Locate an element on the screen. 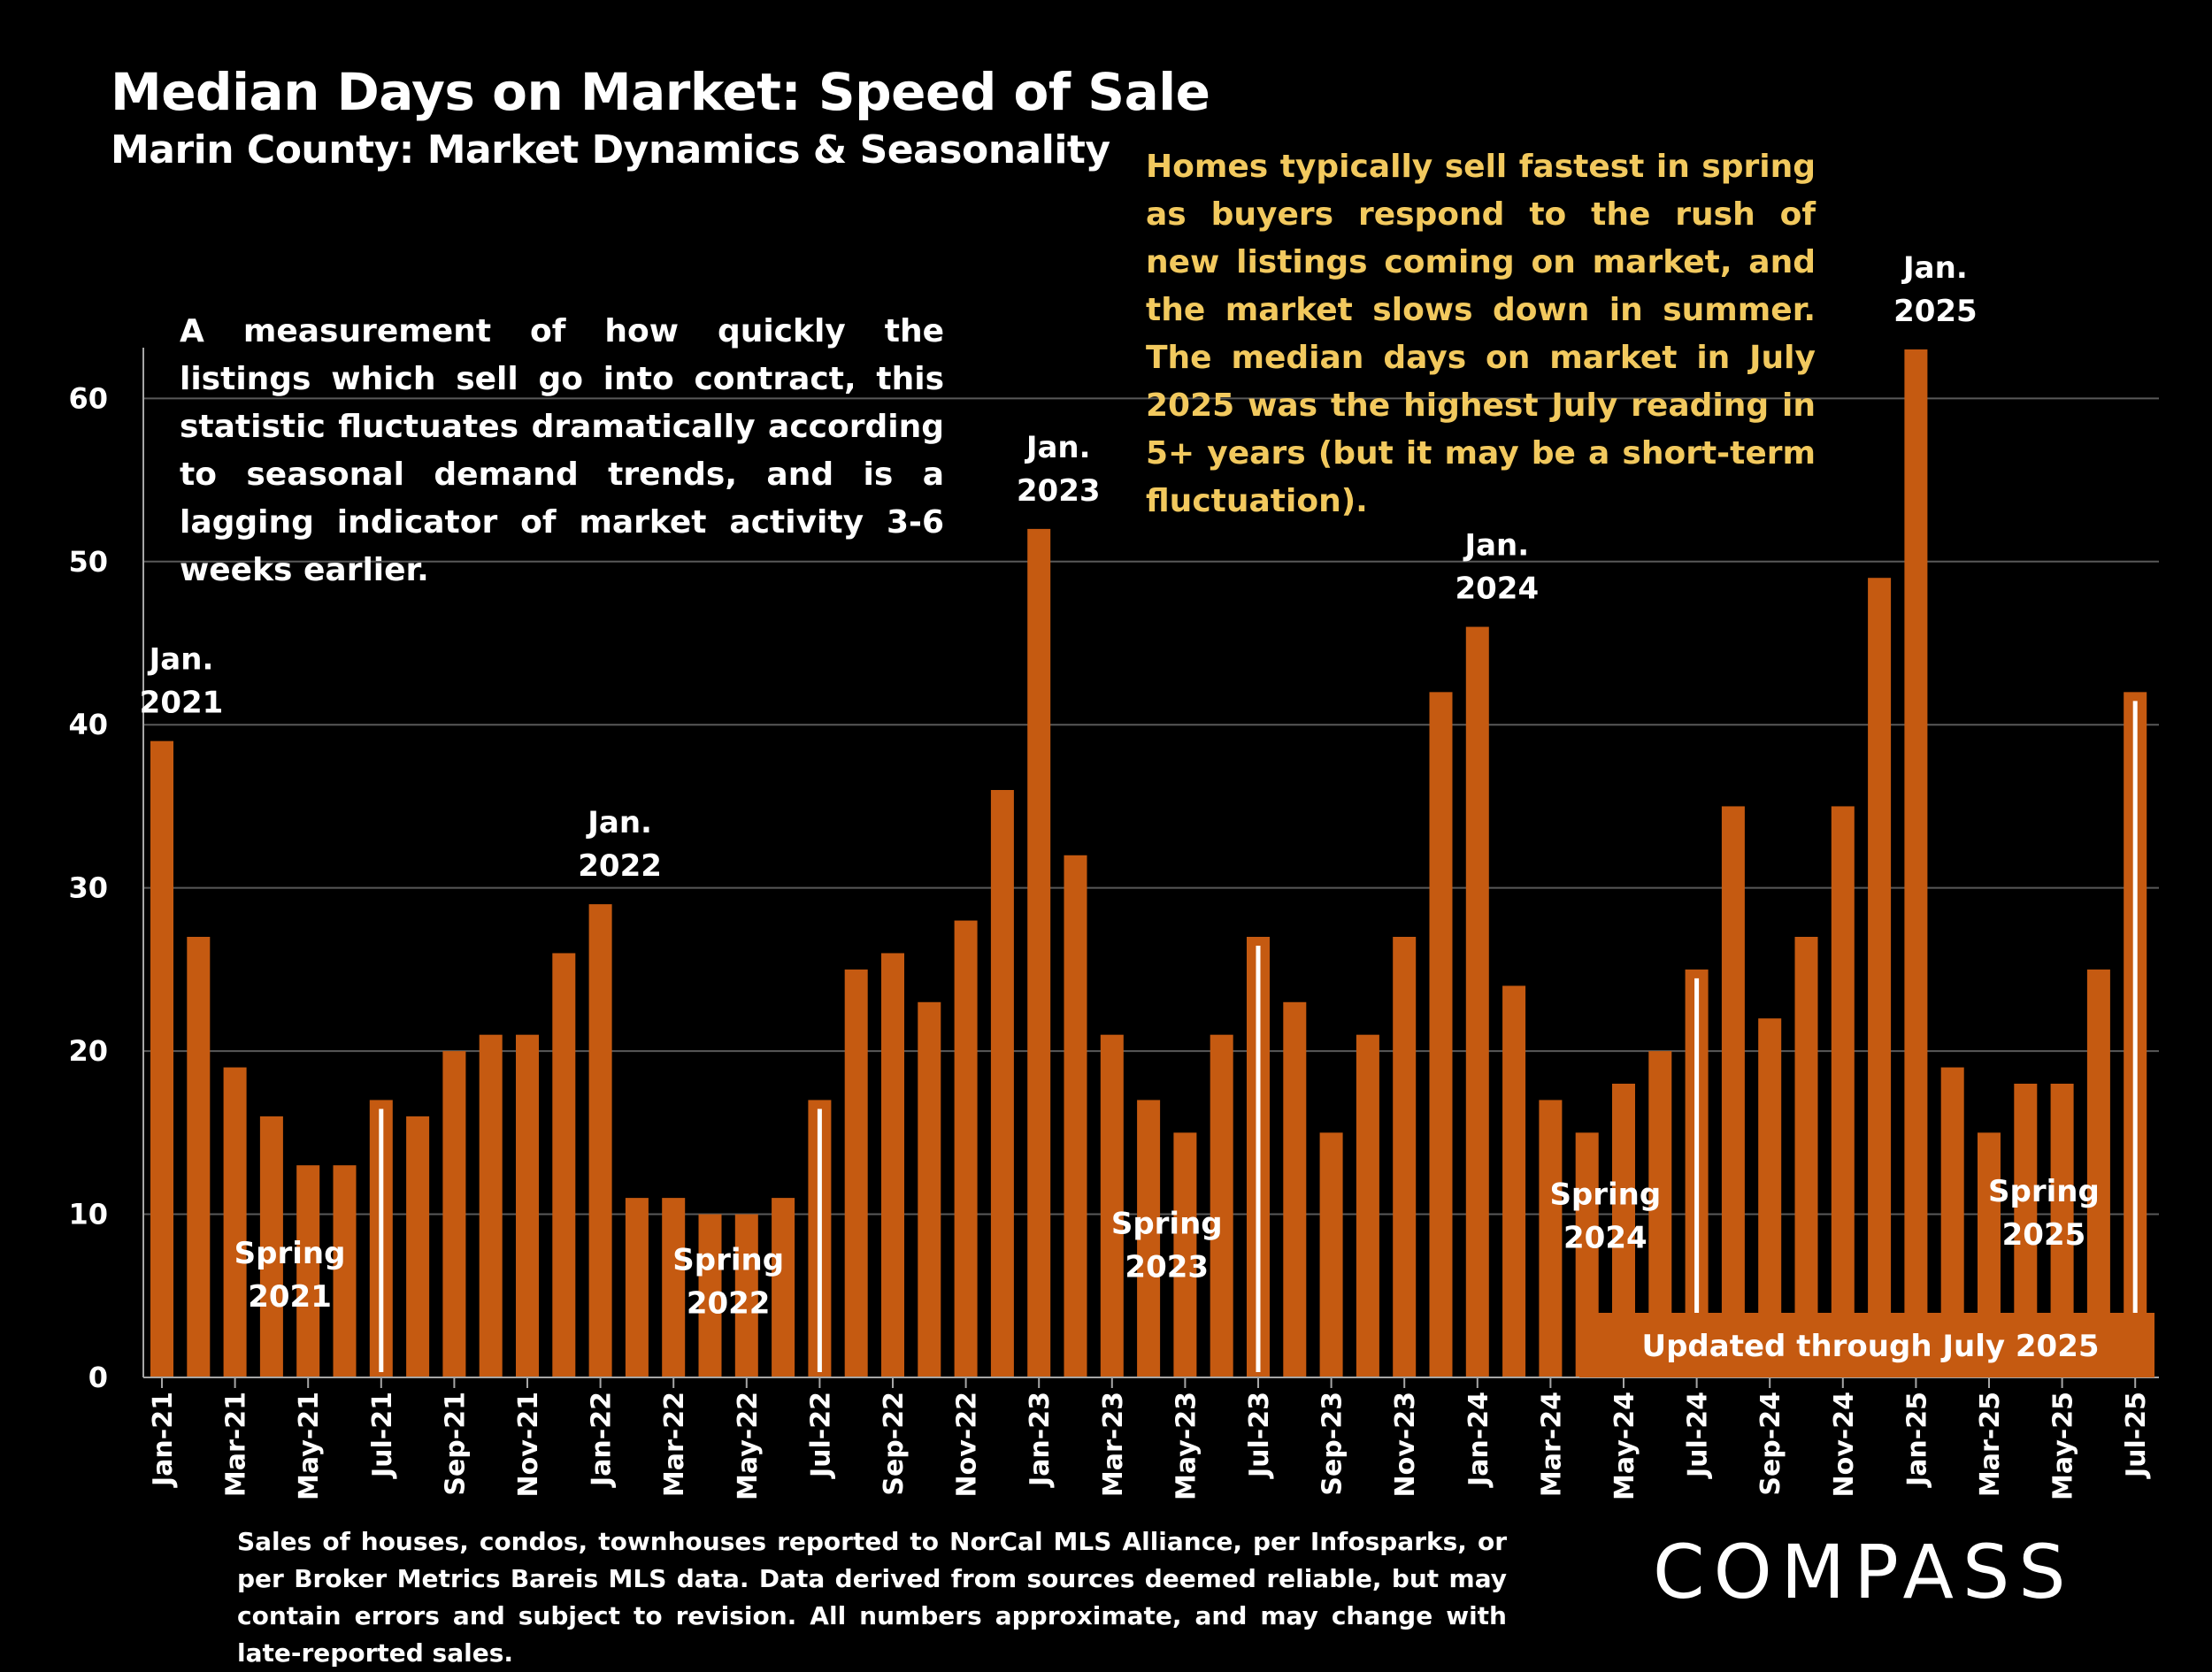 This screenshot has width=2212, height=1672. x-tick-label: Jan-23 is located at coordinates (1040, 1440).